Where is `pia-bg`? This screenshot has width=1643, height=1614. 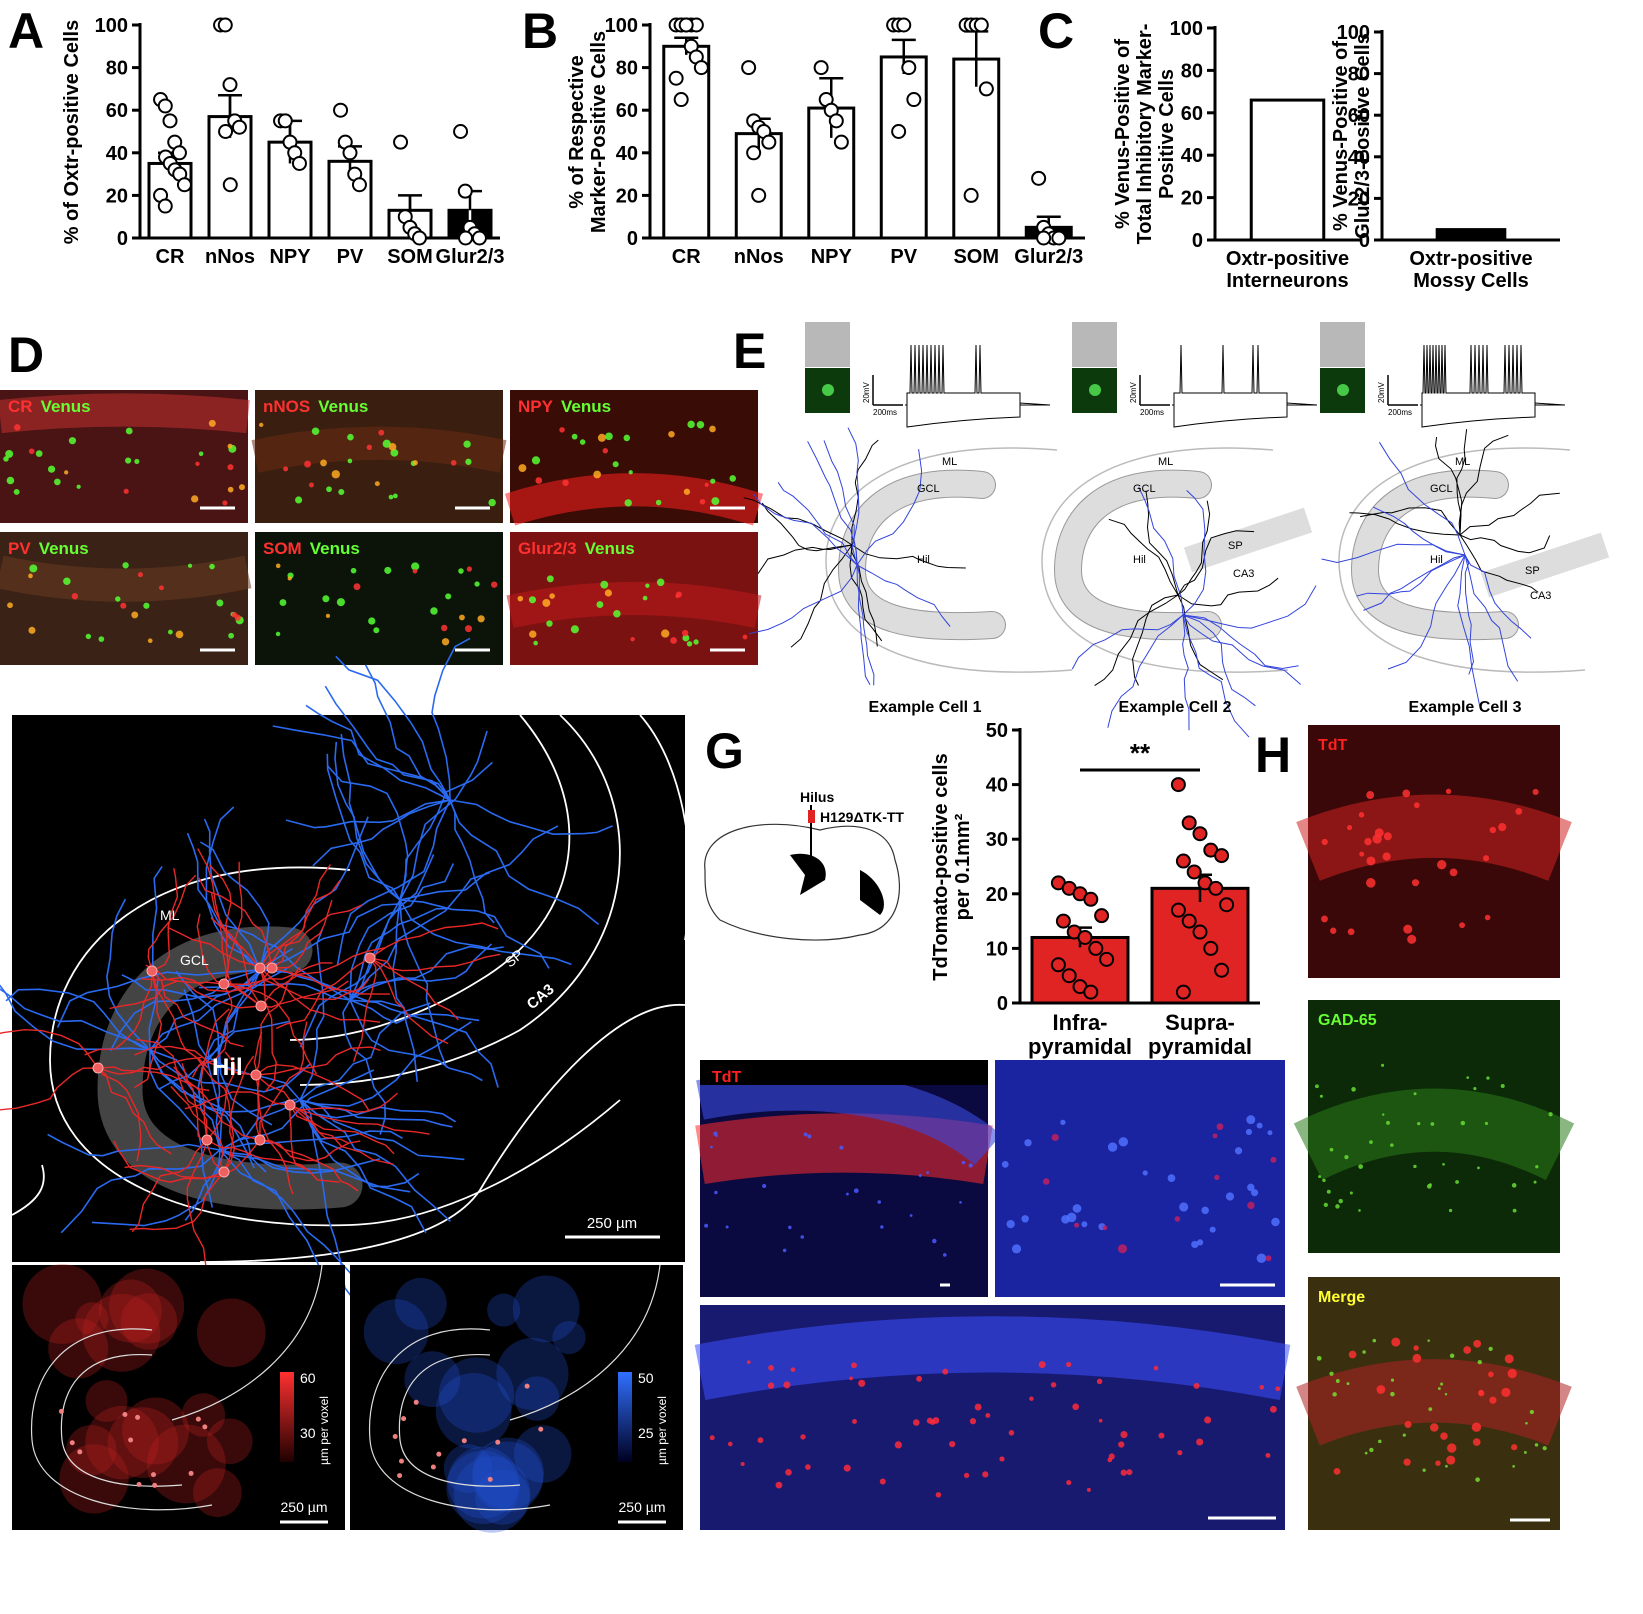
pia-bg is located at coordinates (844, 1072).